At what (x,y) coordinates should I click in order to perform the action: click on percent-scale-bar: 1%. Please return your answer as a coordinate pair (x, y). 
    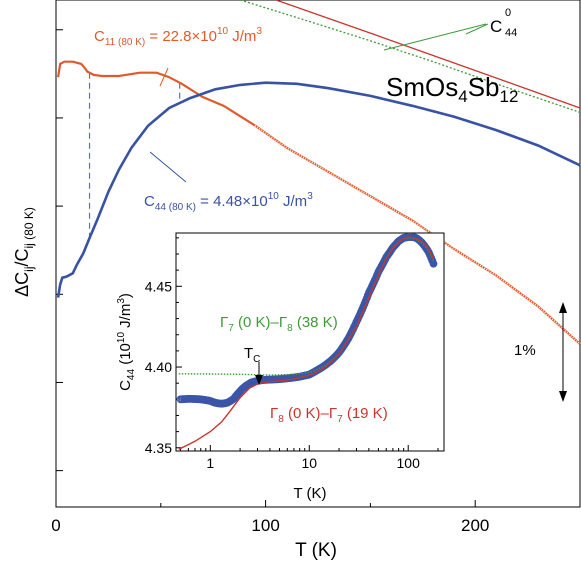
    Looking at the image, I should click on (540, 352).